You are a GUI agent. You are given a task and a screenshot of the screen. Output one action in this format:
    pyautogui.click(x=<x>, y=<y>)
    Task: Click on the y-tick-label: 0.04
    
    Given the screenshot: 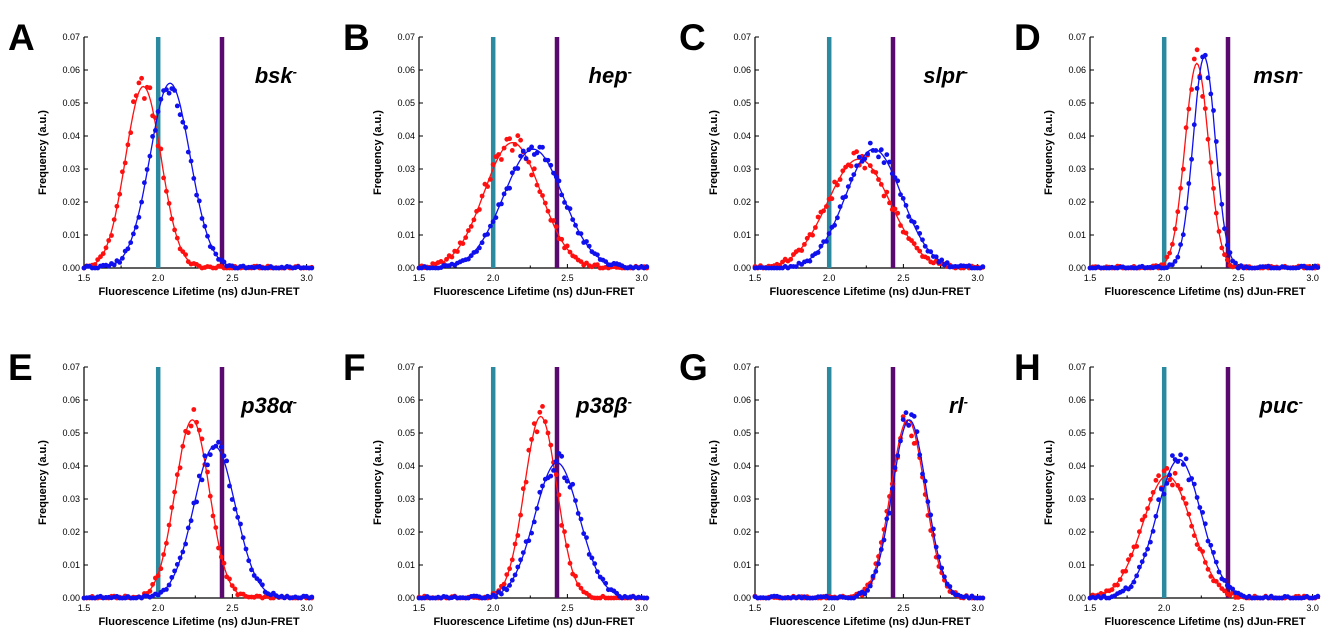 What is the action you would take?
    pyautogui.click(x=406, y=466)
    